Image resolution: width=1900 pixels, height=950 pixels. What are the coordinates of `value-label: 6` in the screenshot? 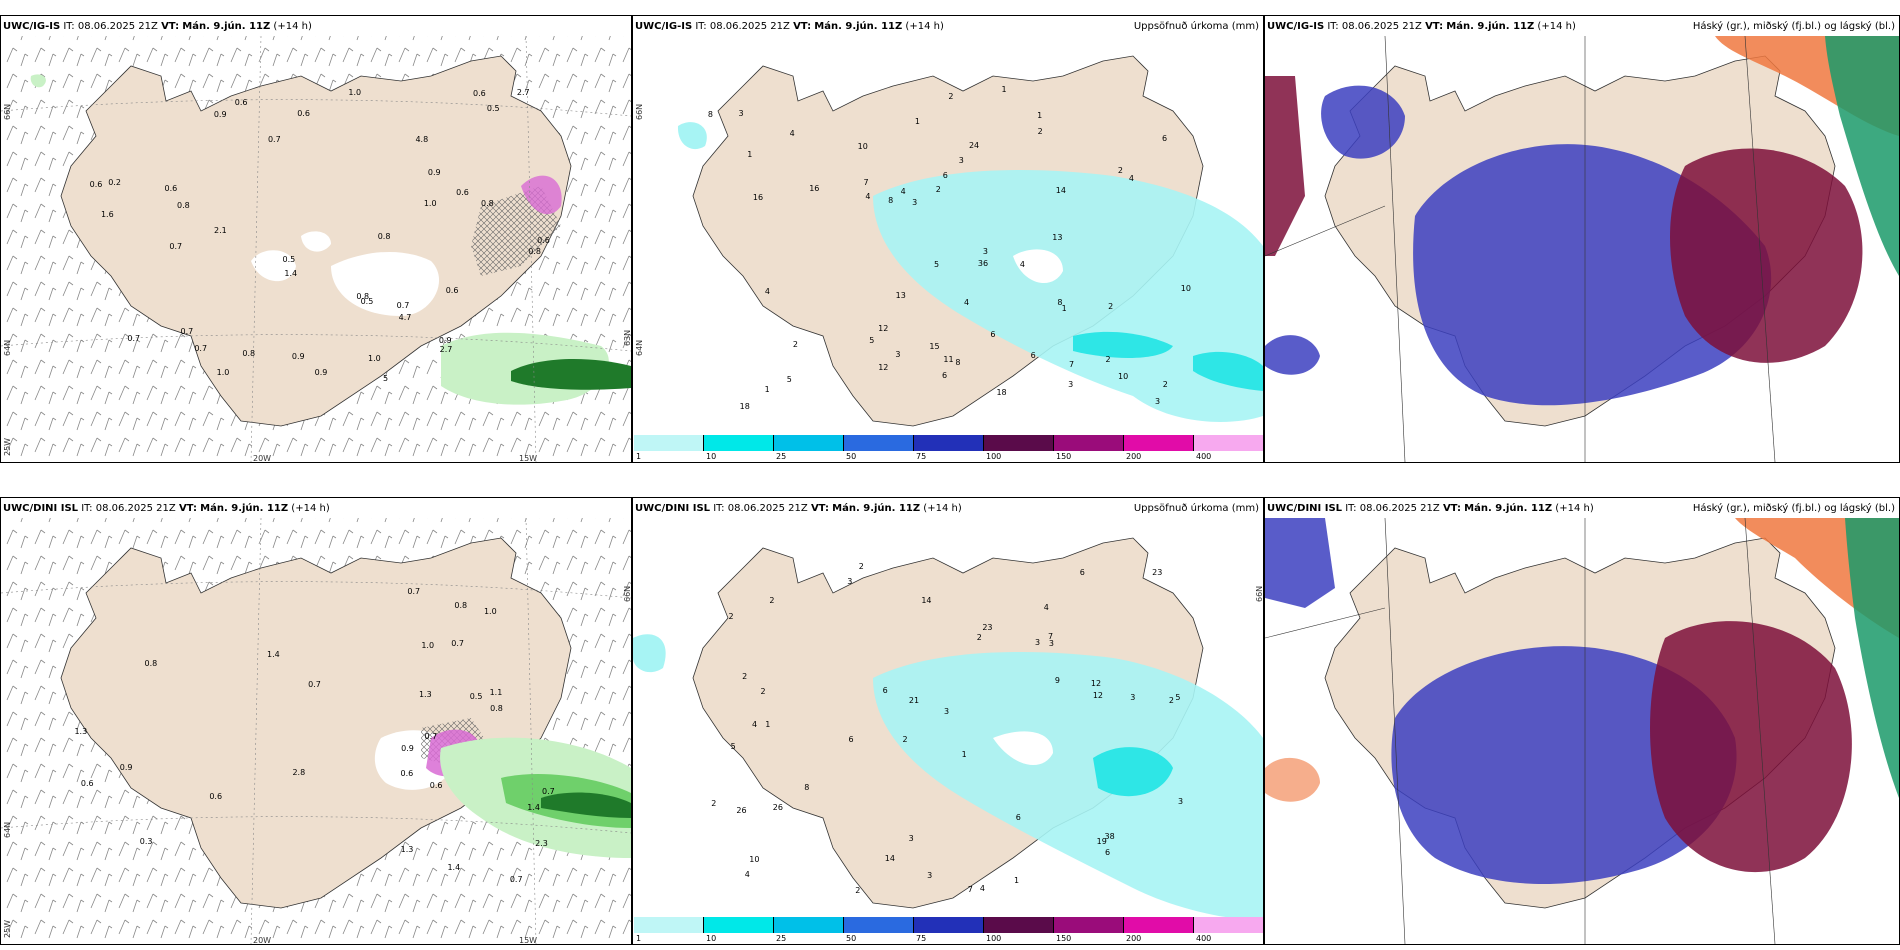 It's located at (1018, 818).